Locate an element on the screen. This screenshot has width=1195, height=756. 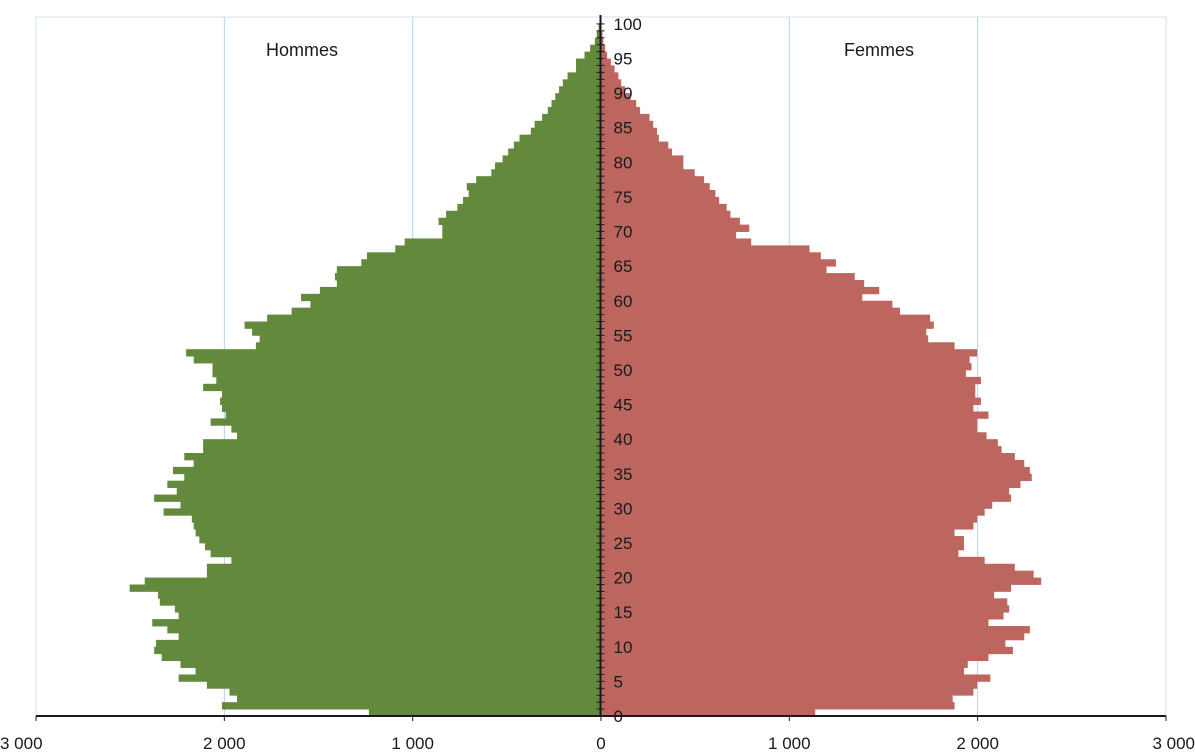
age-tick-label-50: 50 is located at coordinates (623, 370).